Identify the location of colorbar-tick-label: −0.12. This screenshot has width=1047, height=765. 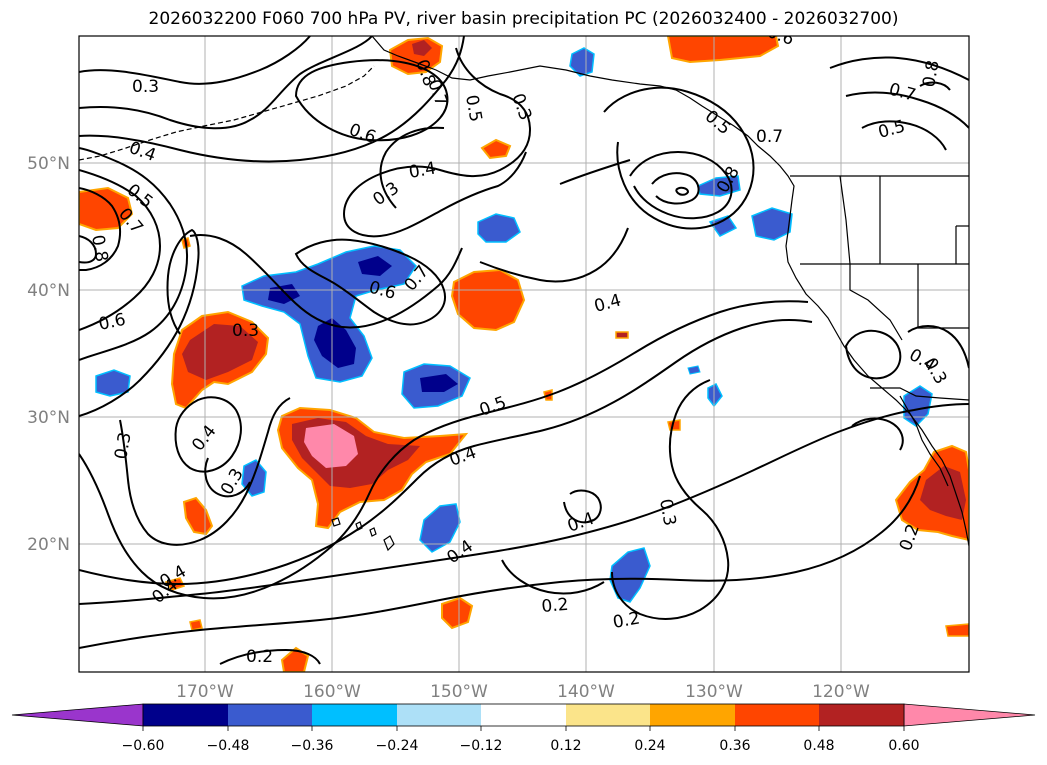
(481, 746).